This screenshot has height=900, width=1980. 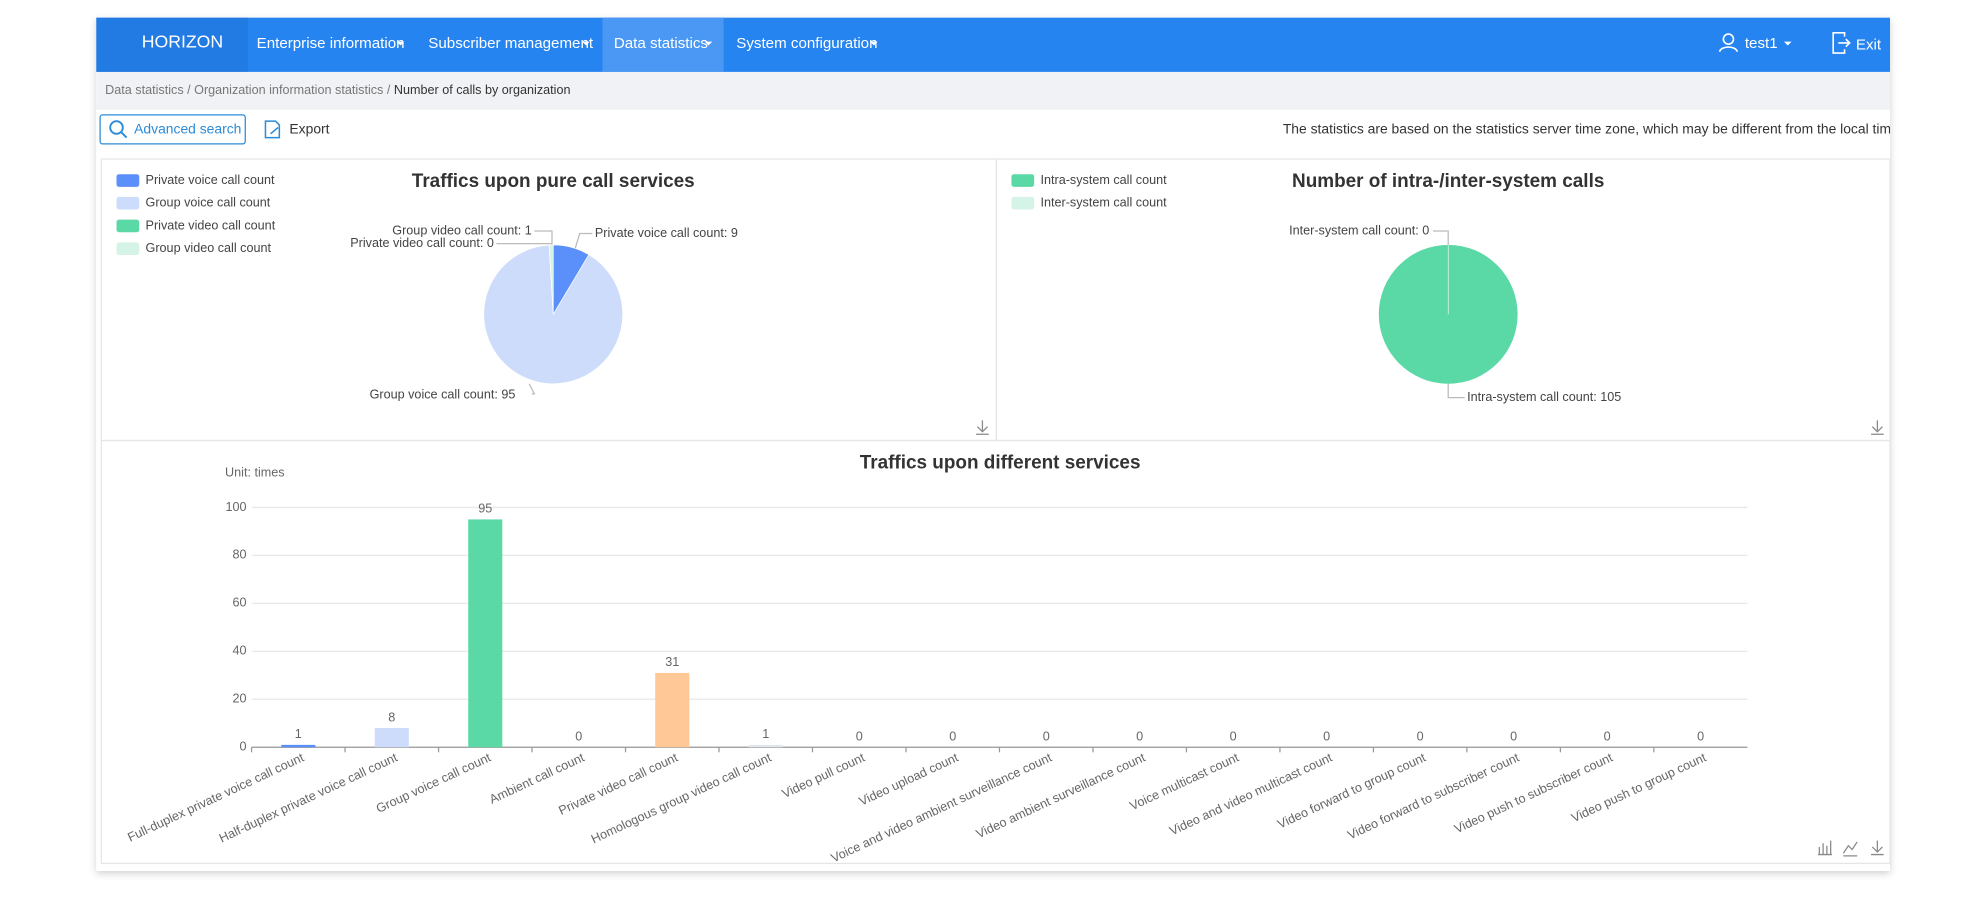 What do you see at coordinates (553, 181) in the screenshot?
I see `chart-title: Traffics upon pure call services` at bounding box center [553, 181].